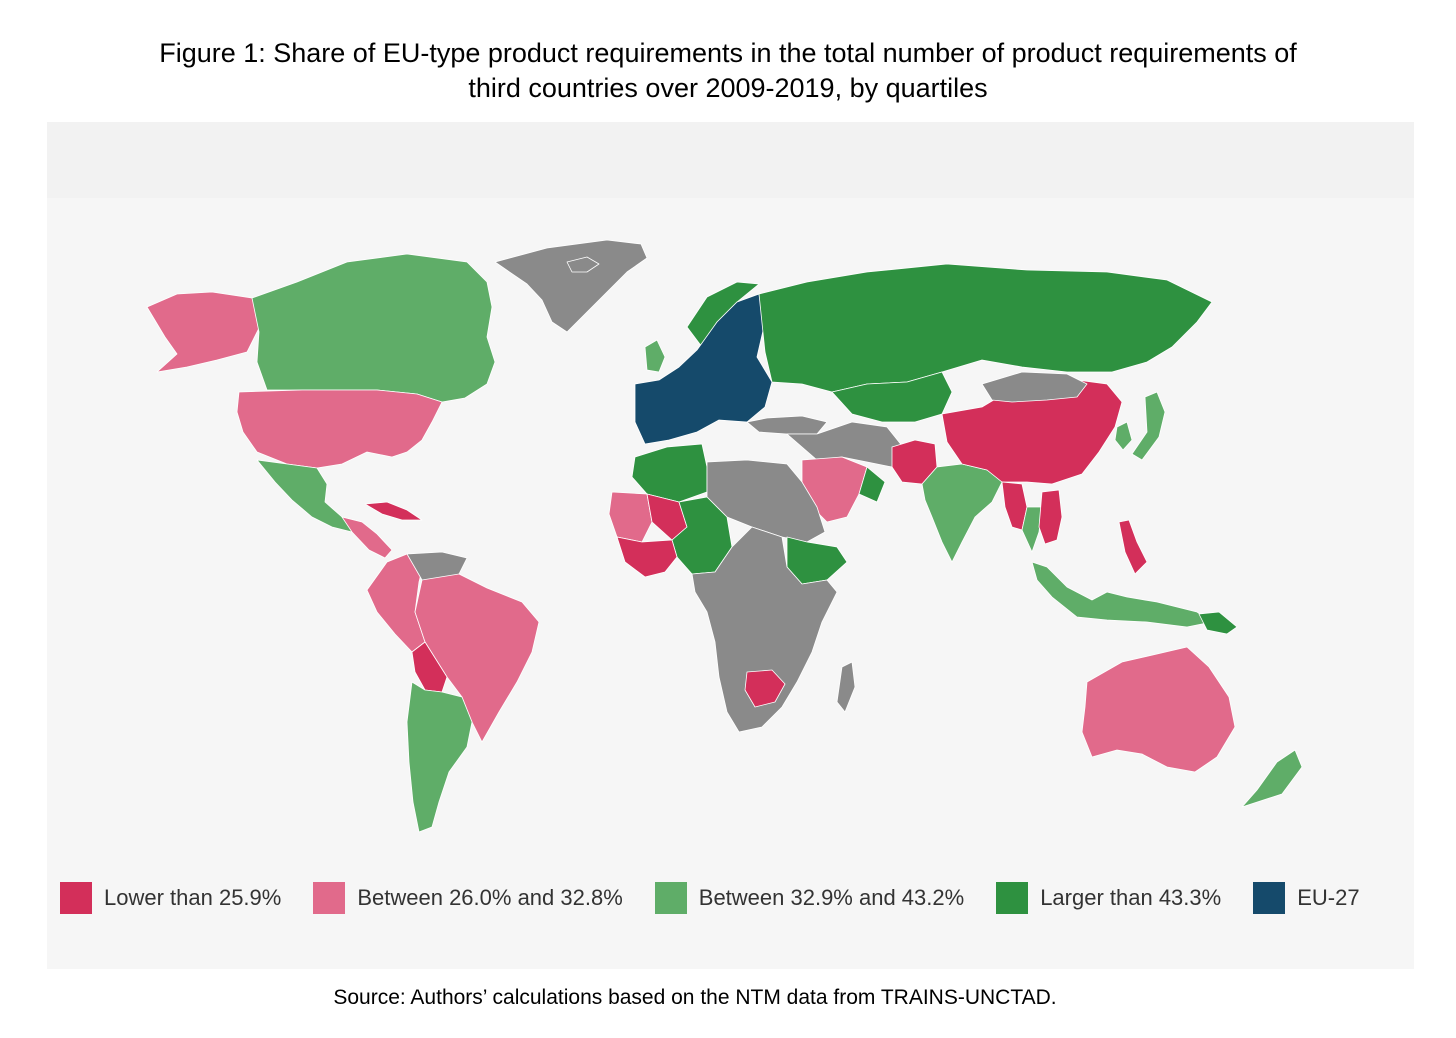 The image size is (1456, 1038). What do you see at coordinates (831, 897) in the screenshot?
I see `legend-label-between-high: Between 32.9% and 43.2%` at bounding box center [831, 897].